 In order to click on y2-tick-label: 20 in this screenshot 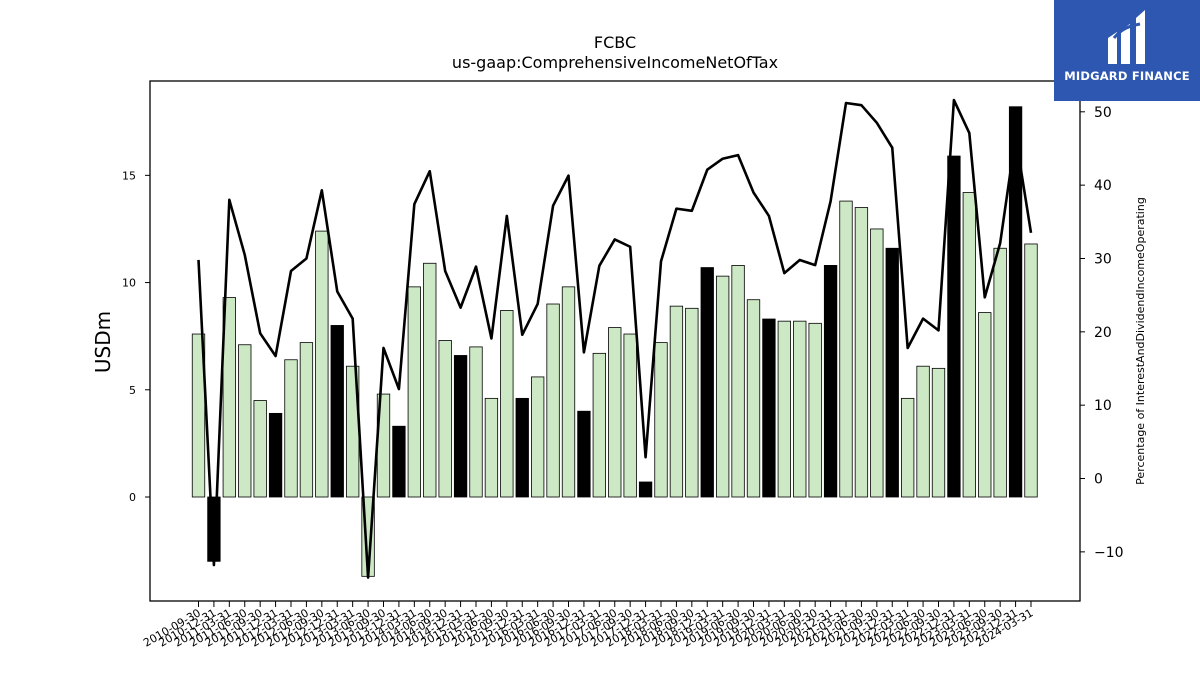, I will do `click(1103, 333)`.